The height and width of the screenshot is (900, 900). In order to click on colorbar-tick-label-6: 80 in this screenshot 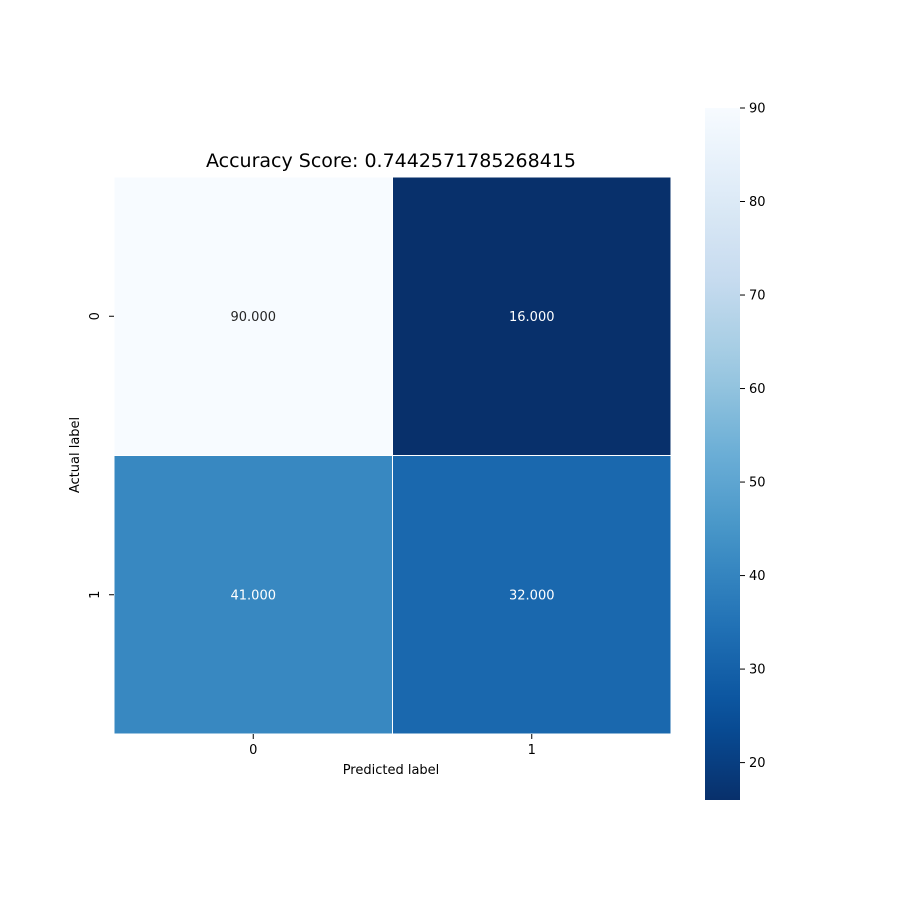, I will do `click(757, 202)`.